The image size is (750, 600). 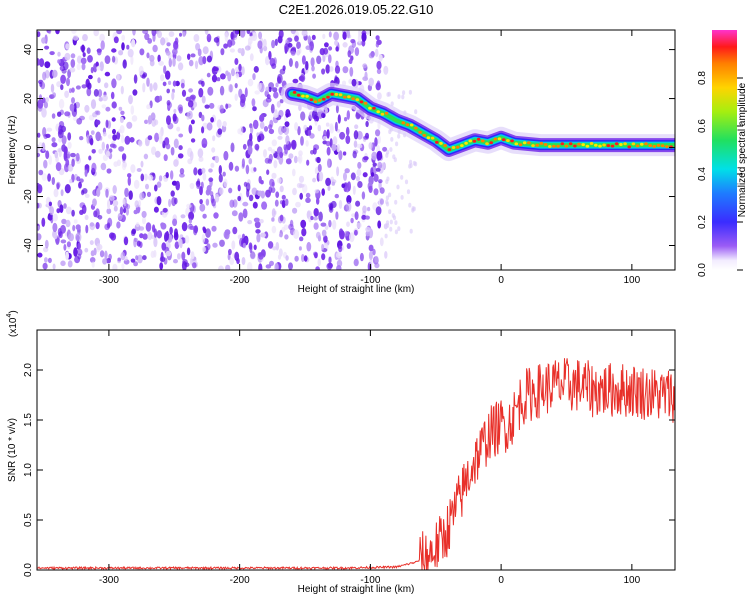 I want to click on y-tick-label: 2.0, so click(x=28, y=370).